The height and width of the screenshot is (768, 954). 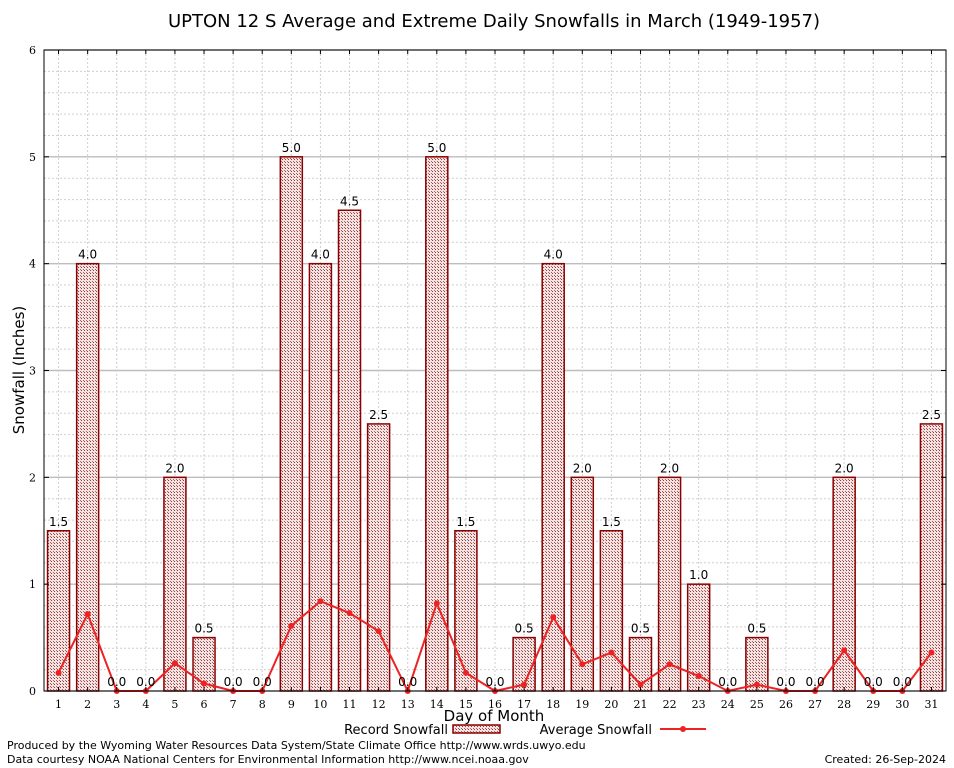 I want to click on bar-value-label: 5.0, so click(x=291, y=148).